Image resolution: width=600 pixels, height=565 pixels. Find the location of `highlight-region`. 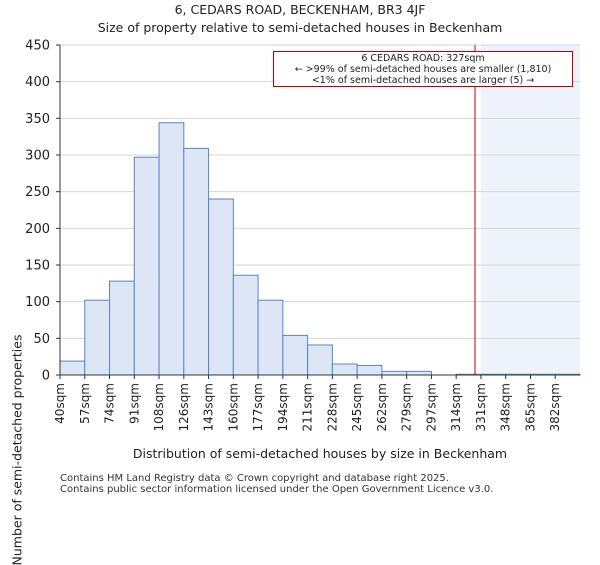

highlight-region is located at coordinates (530, 210).